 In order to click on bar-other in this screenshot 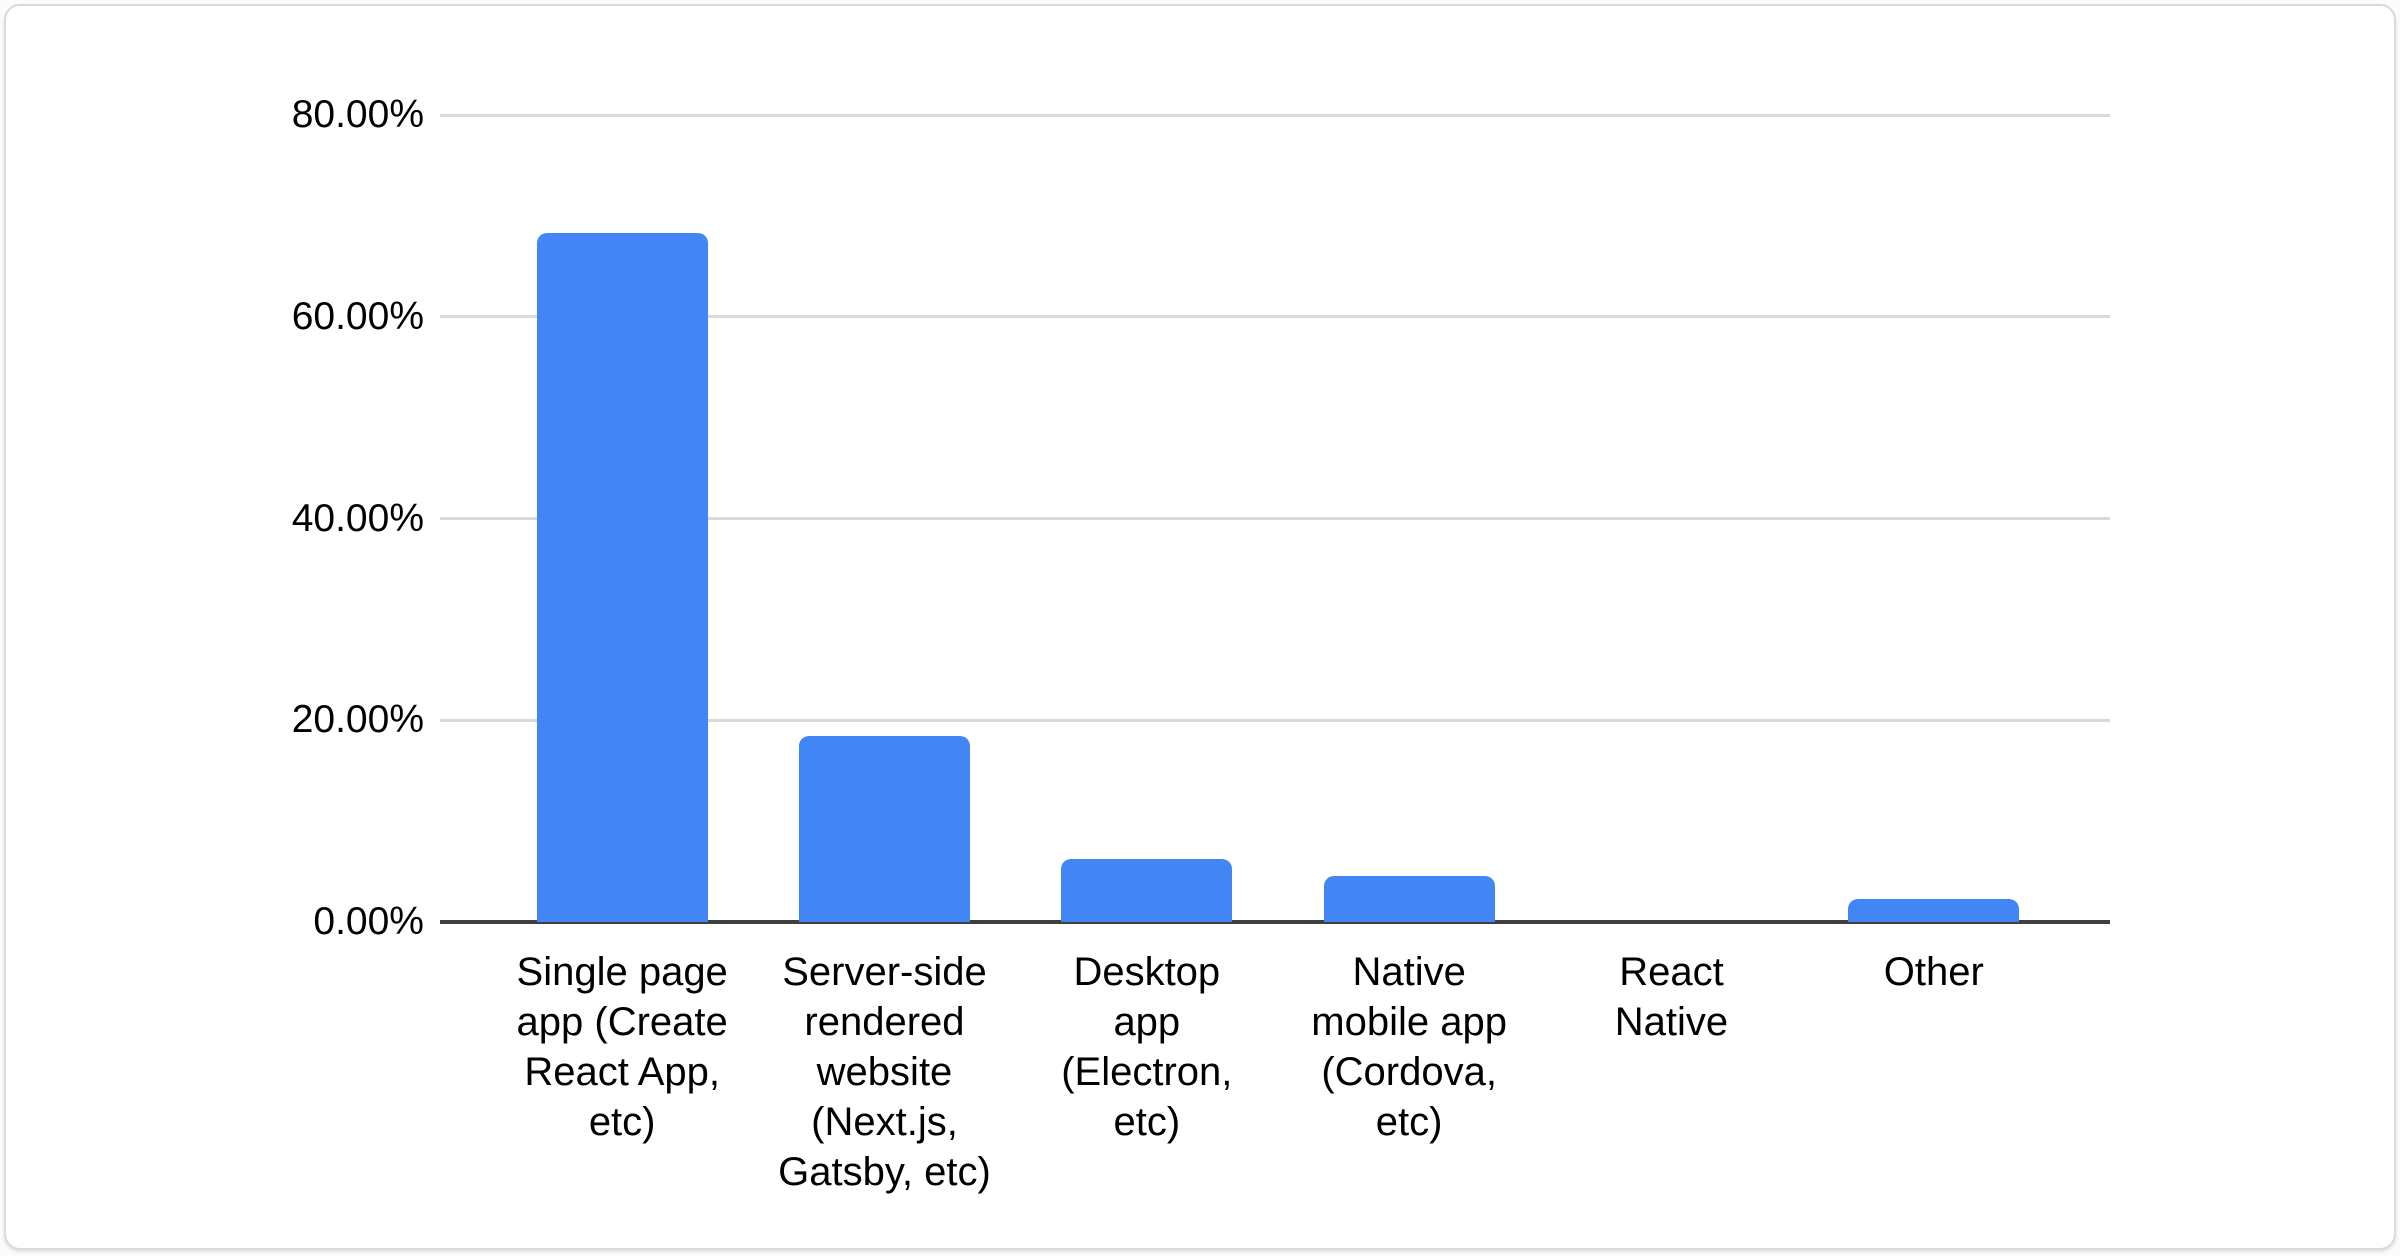, I will do `click(1934, 910)`.